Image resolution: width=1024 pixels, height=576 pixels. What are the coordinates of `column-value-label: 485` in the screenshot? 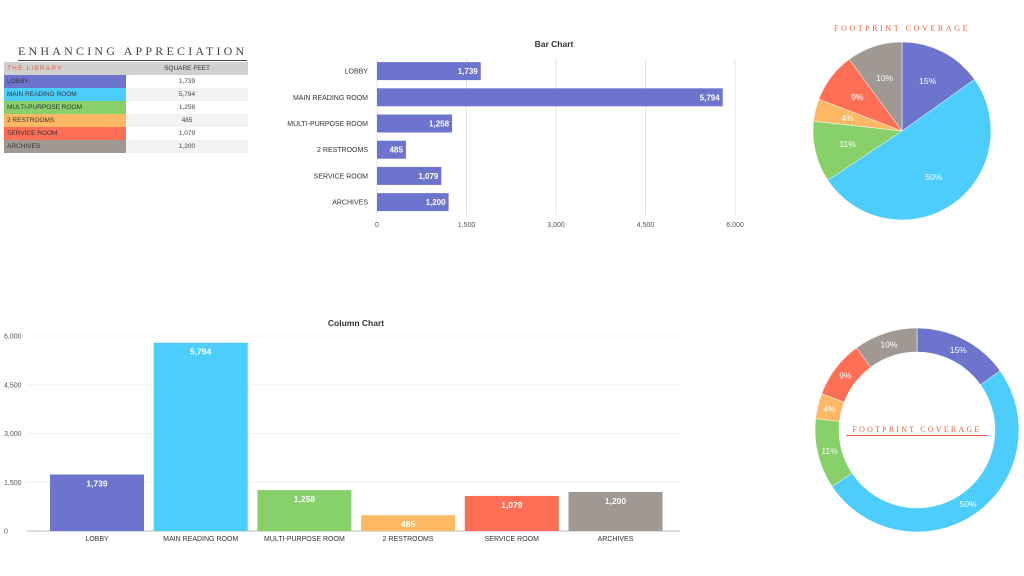 It's located at (408, 524).